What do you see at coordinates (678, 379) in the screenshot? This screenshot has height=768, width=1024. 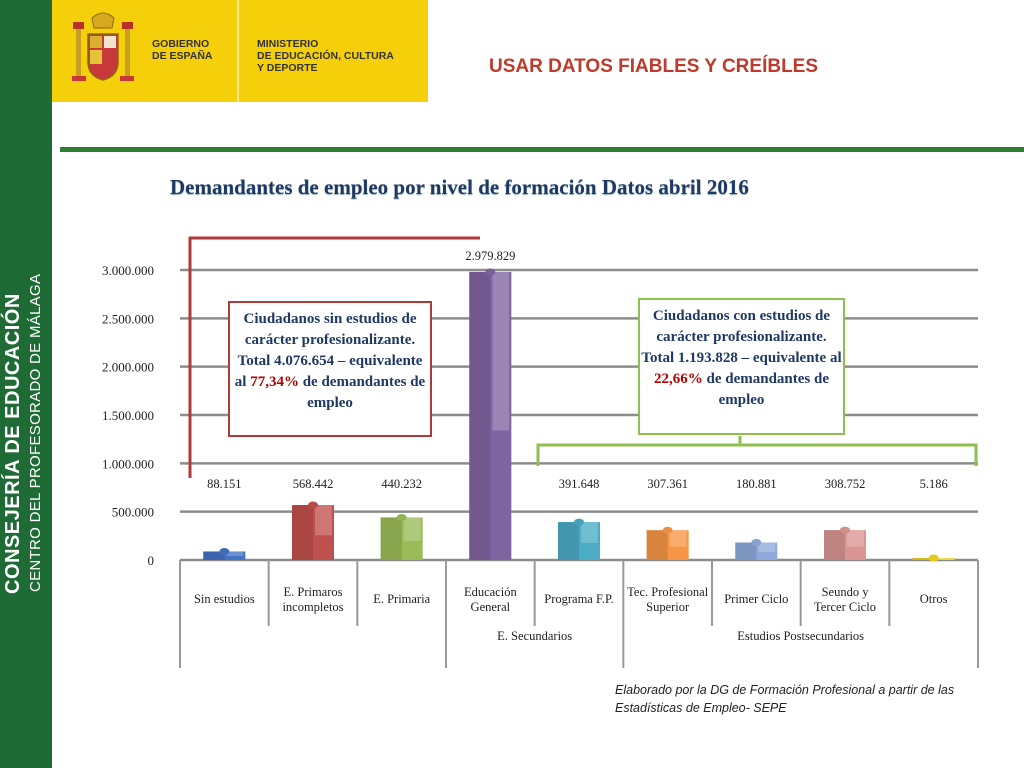 I see `callout-right-percent: 22,66%` at bounding box center [678, 379].